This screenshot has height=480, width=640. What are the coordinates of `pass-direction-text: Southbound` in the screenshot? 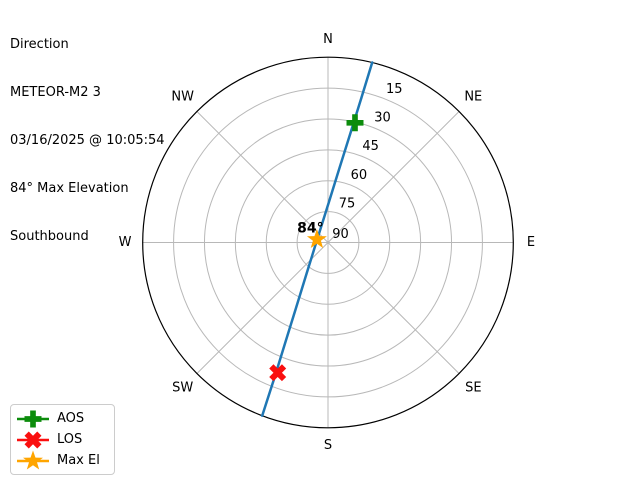 It's located at (49, 236).